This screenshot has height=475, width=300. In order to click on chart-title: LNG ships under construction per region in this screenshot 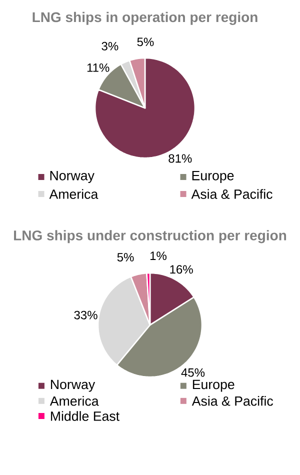, I will do `click(150, 237)`.